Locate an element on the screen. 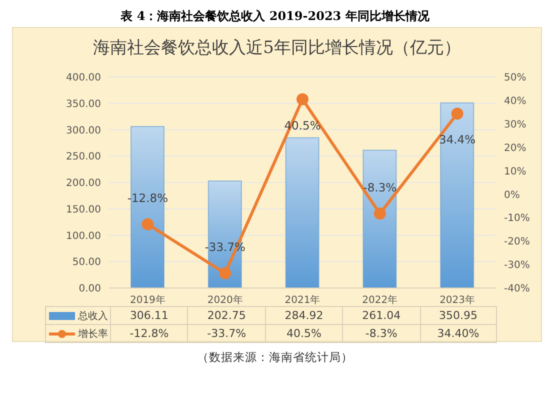  legend-label: 增长率 is located at coordinates (93, 334).